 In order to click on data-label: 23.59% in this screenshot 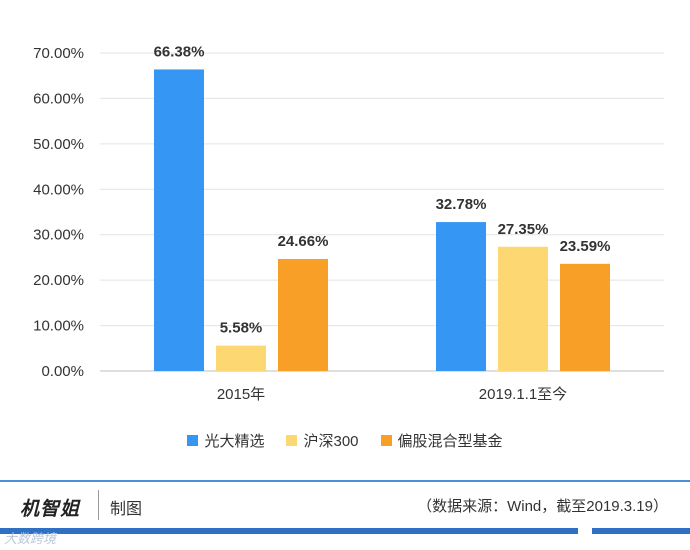, I will do `click(585, 246)`.